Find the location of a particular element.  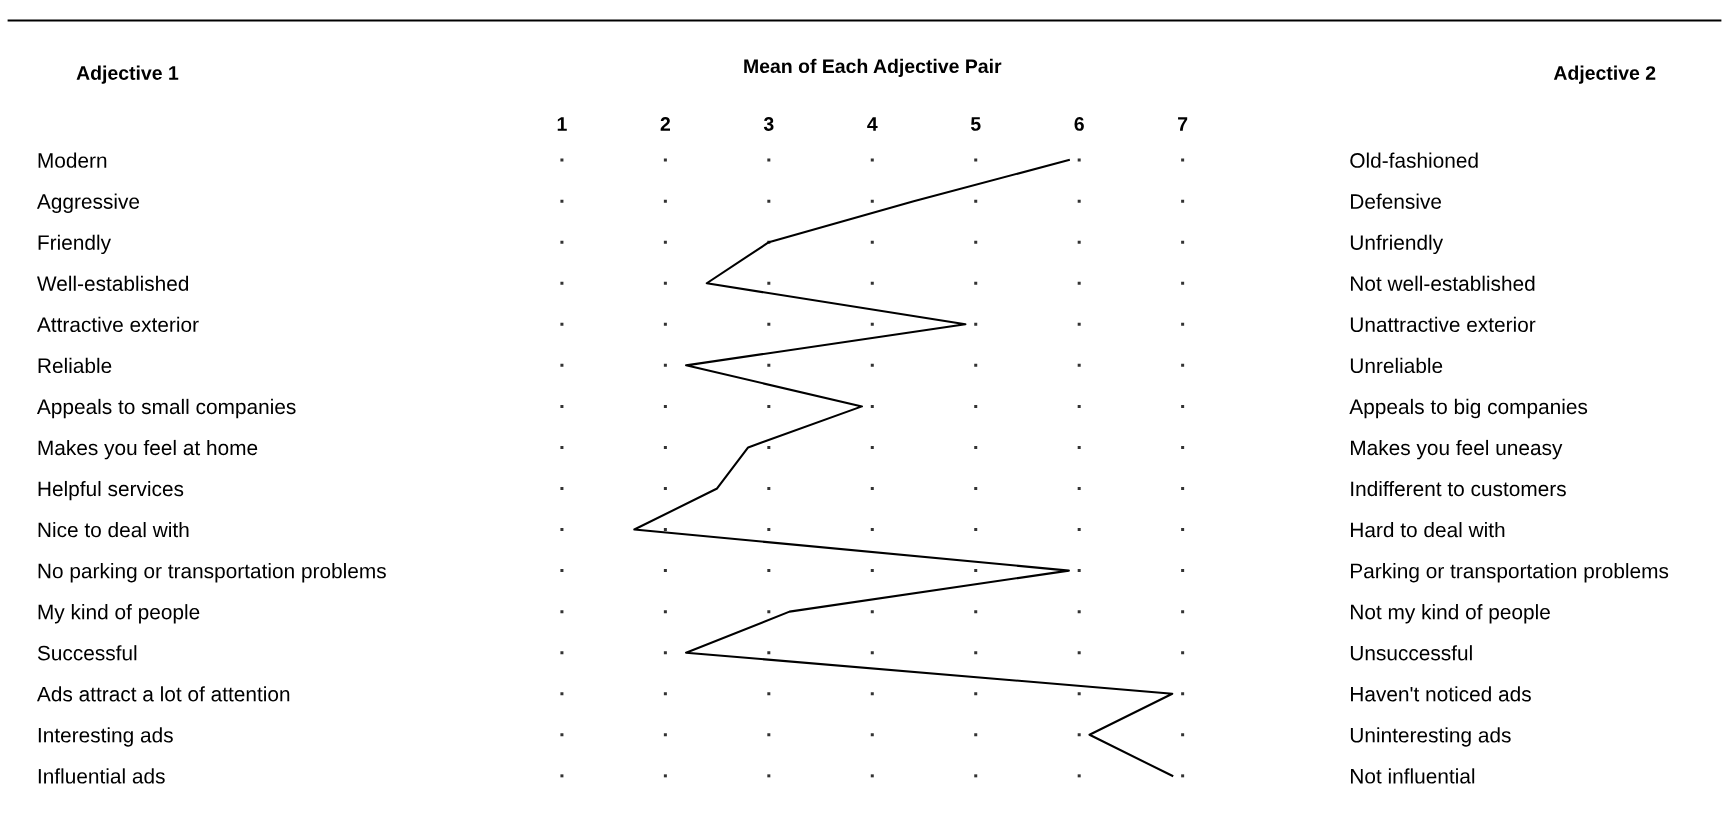

chart-title: Mean of Each Adjective Pair is located at coordinates (873, 67).